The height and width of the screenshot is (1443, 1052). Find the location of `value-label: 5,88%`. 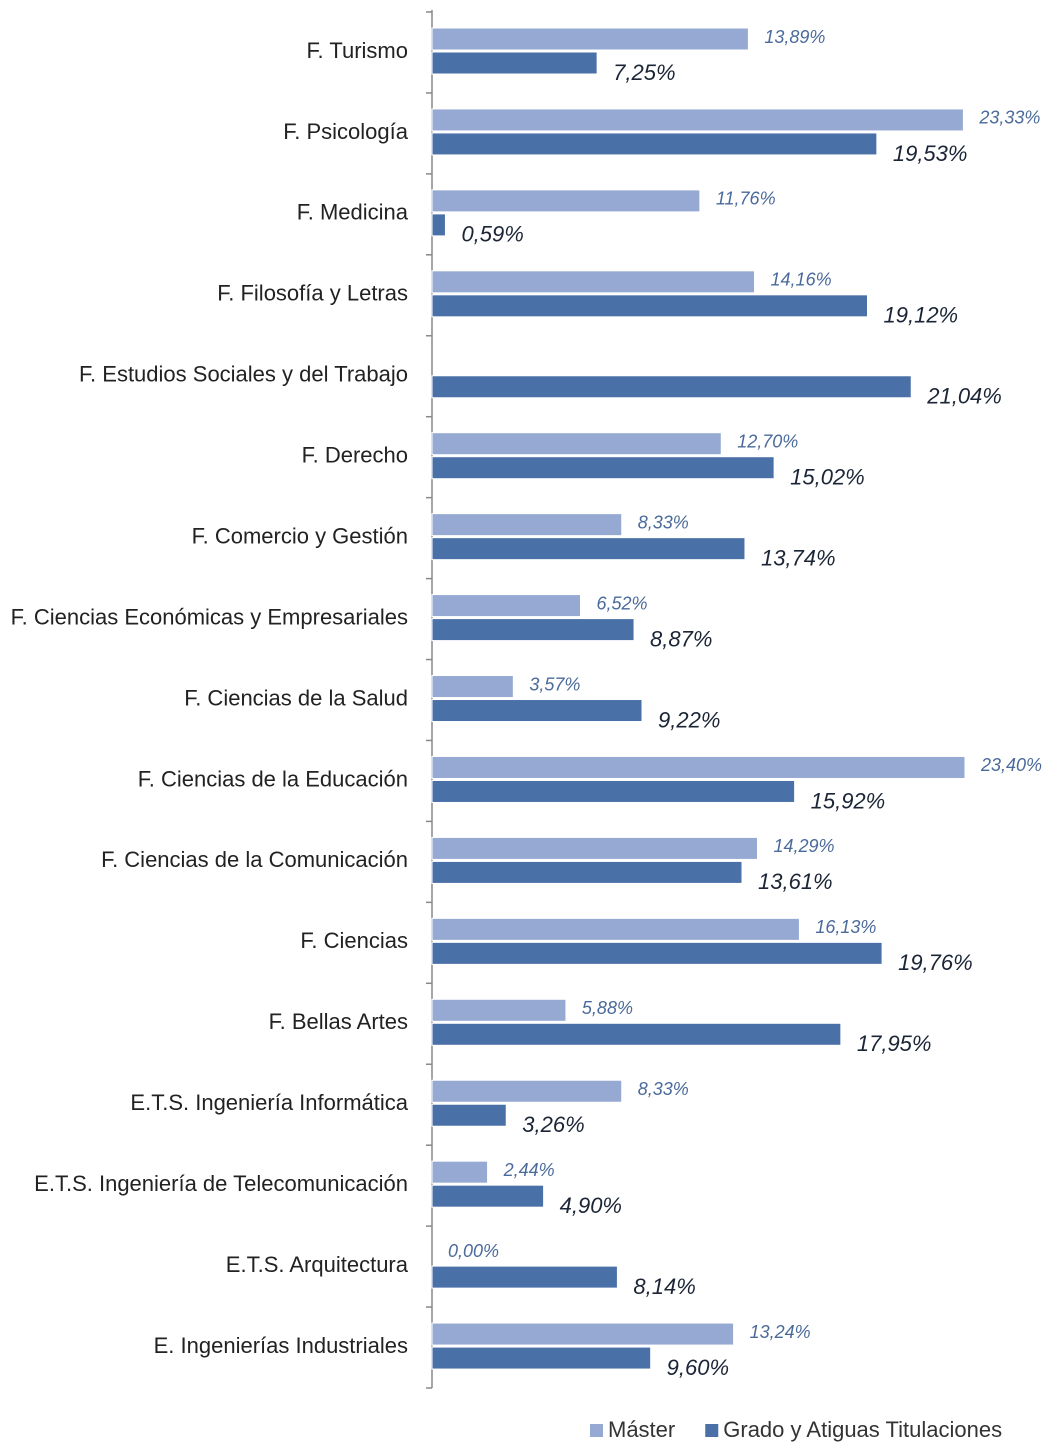

value-label: 5,88% is located at coordinates (607, 1008).